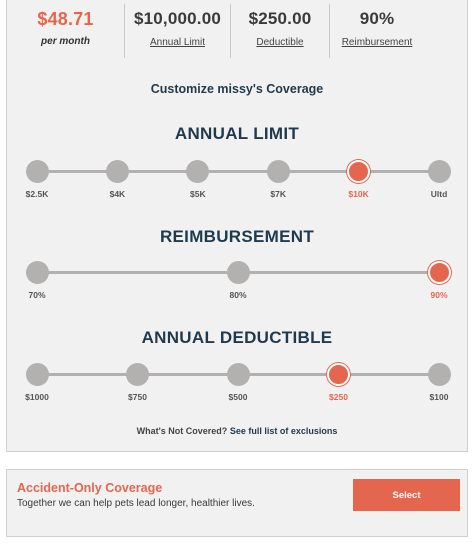  I want to click on slider-stop-label: $4K, so click(117, 194).